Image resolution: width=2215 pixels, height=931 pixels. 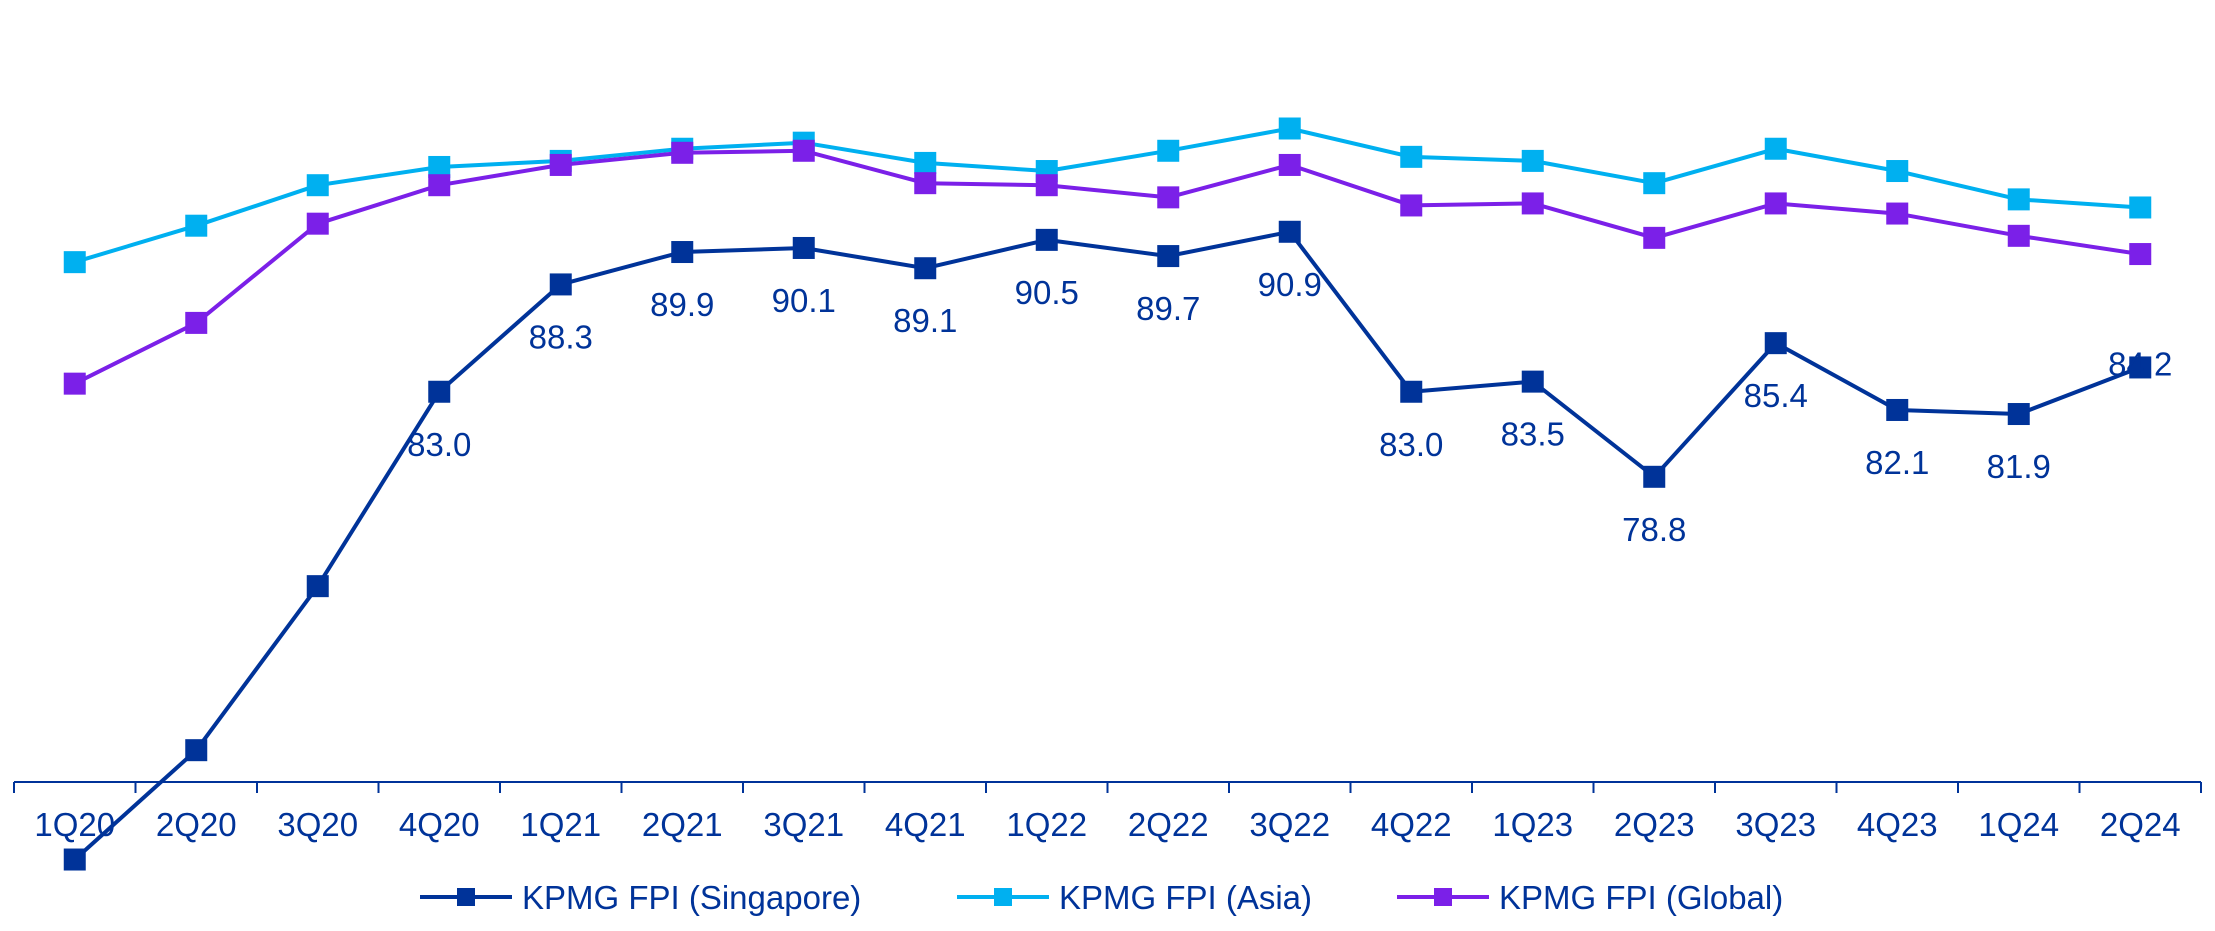 I want to click on x-tick-label: 1Q23, so click(x=1532, y=824).